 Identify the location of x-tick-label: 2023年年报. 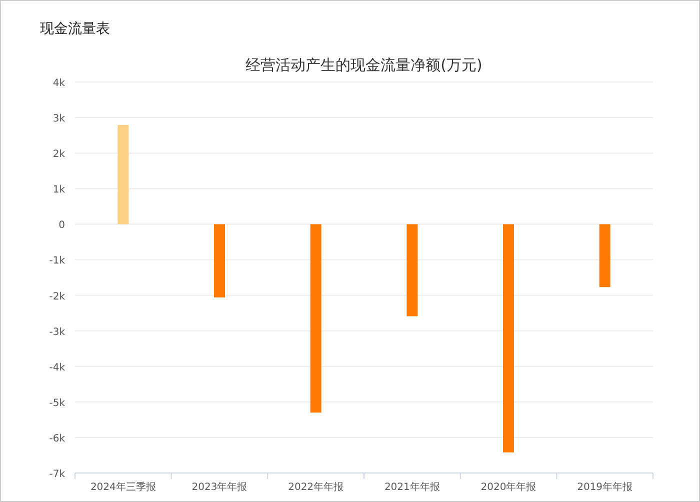
(220, 487).